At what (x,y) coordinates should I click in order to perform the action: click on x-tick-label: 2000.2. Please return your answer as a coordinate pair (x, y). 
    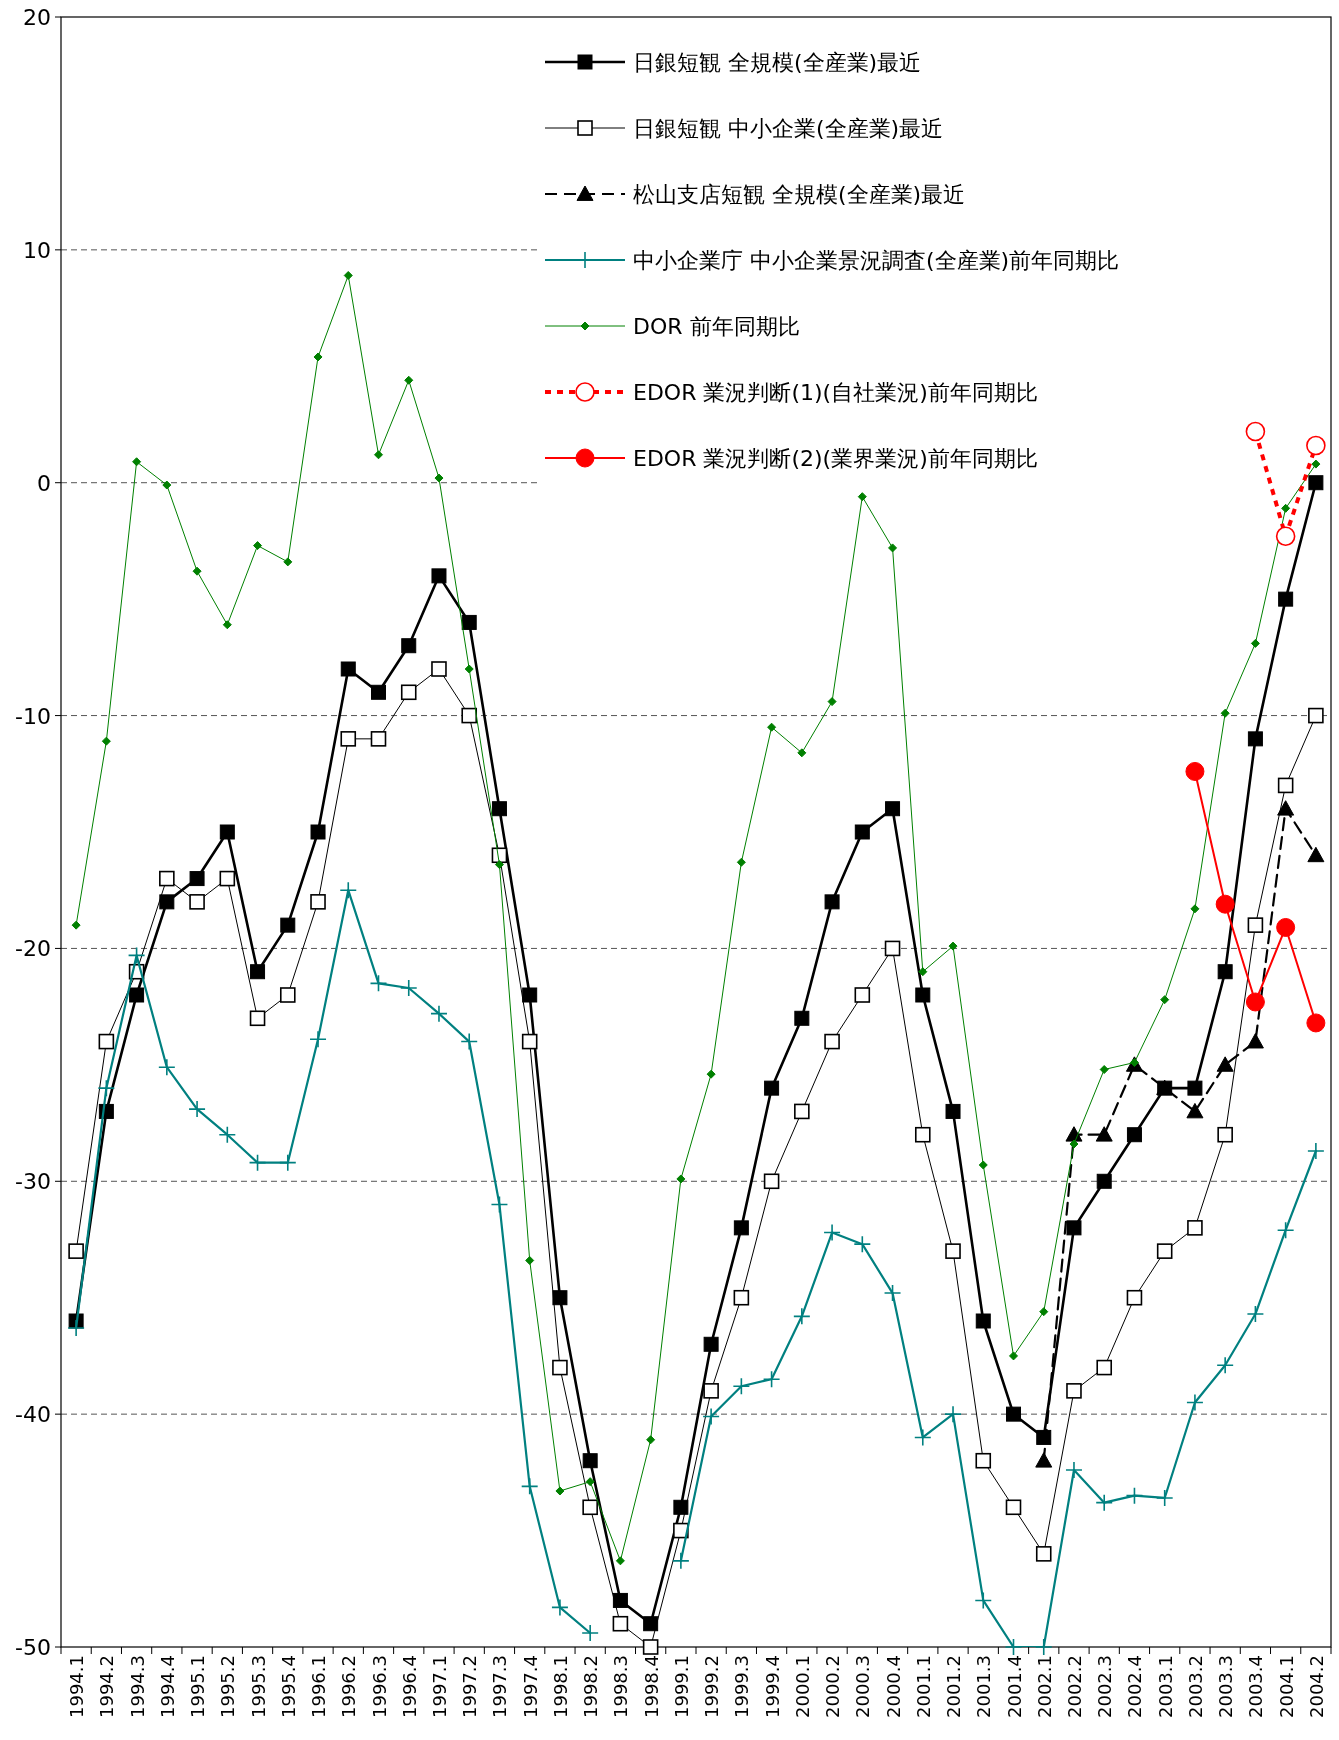
    Looking at the image, I should click on (833, 1686).